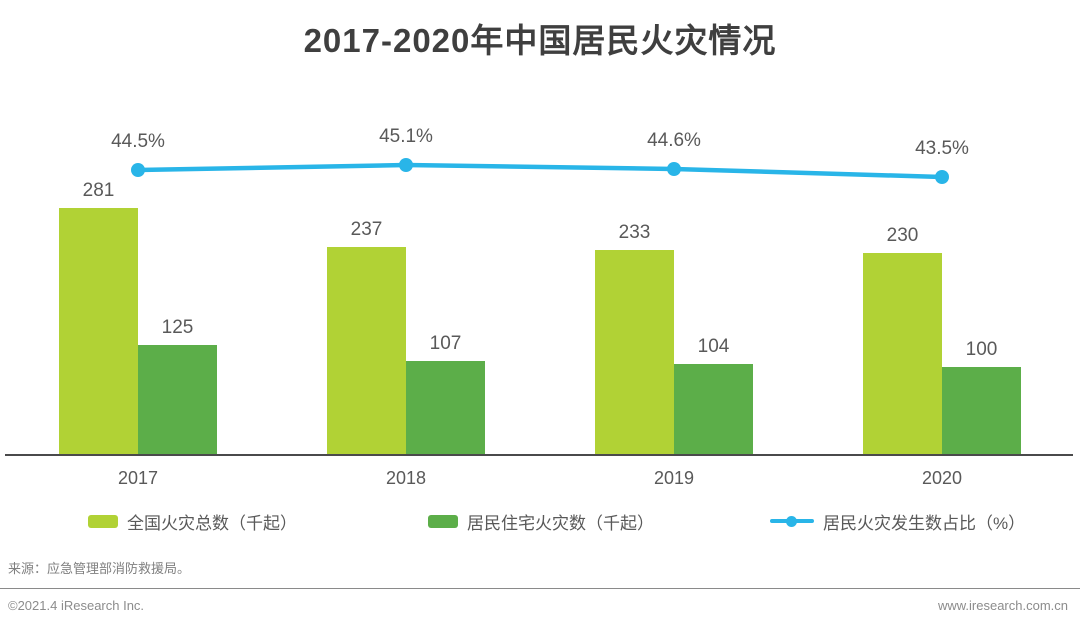 The image size is (1080, 624). I want to click on bar-value-label: 233, so click(634, 232).